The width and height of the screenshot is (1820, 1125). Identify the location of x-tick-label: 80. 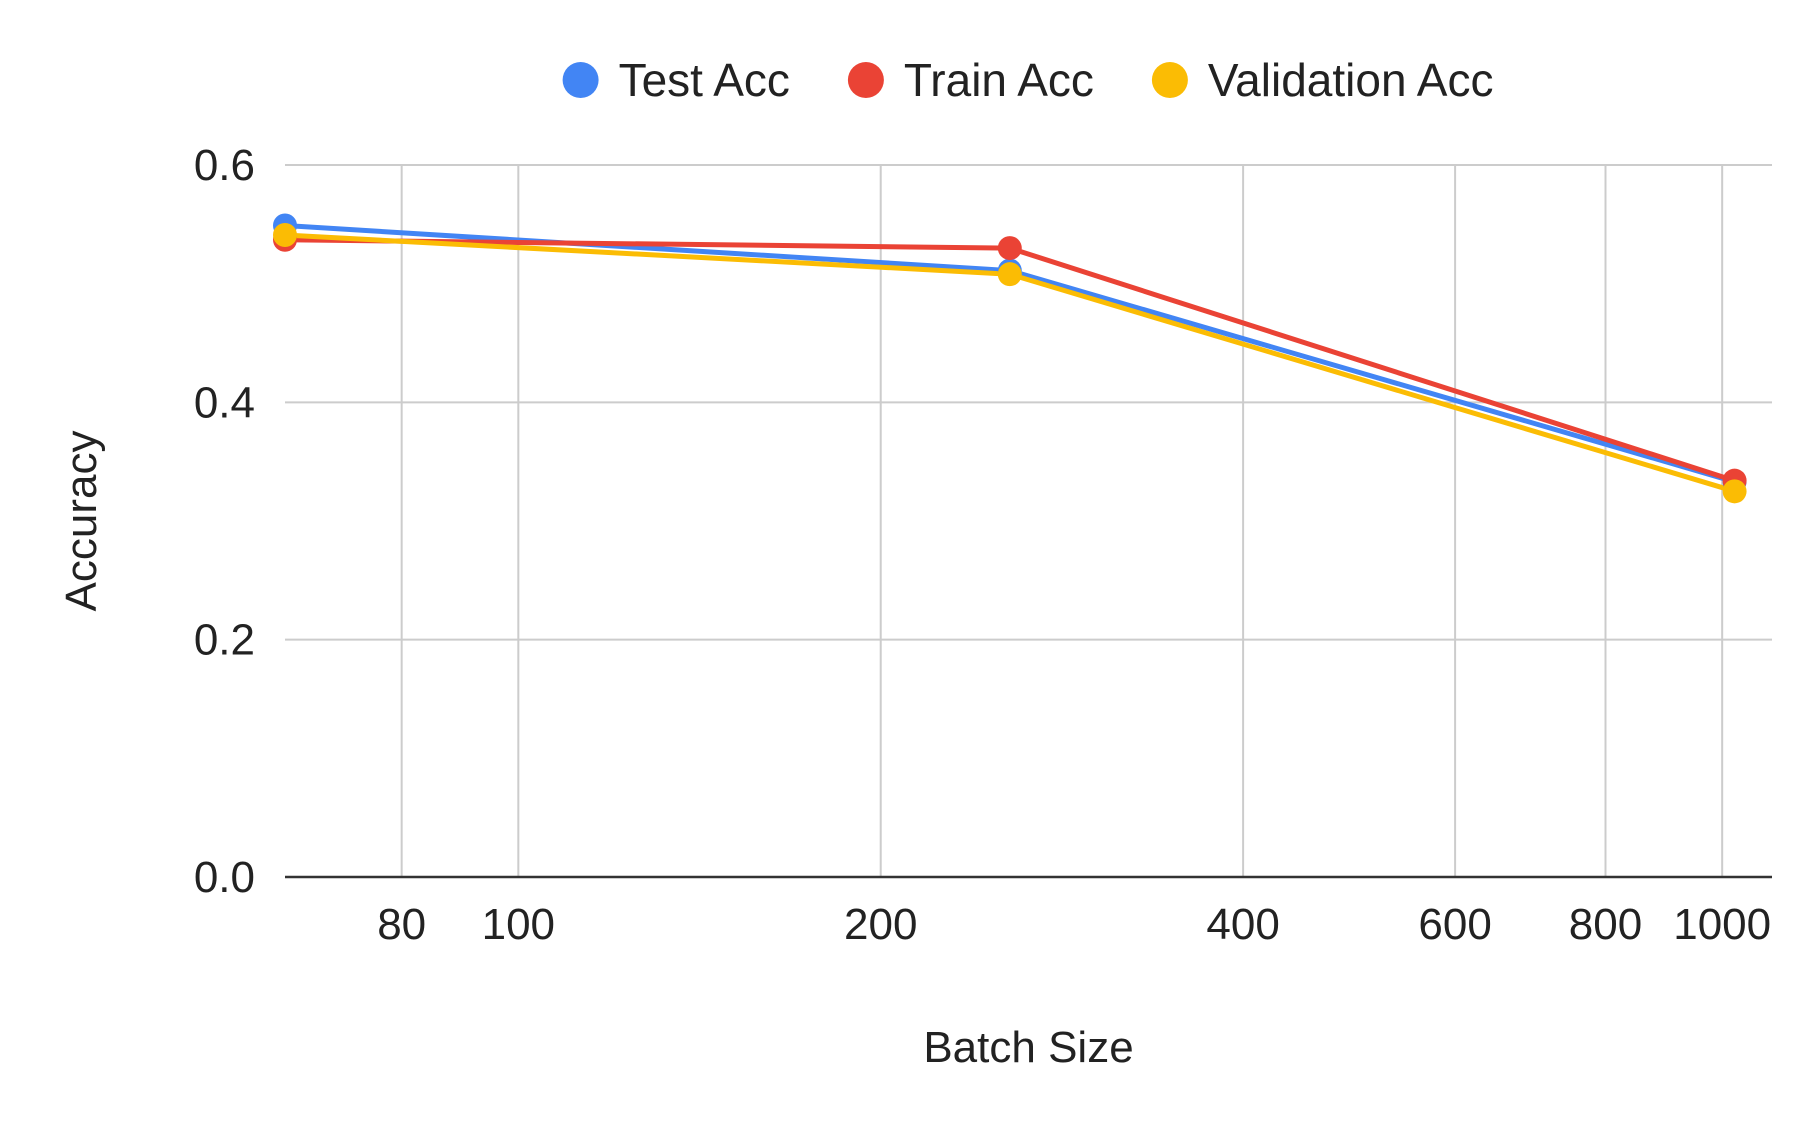
(401, 924).